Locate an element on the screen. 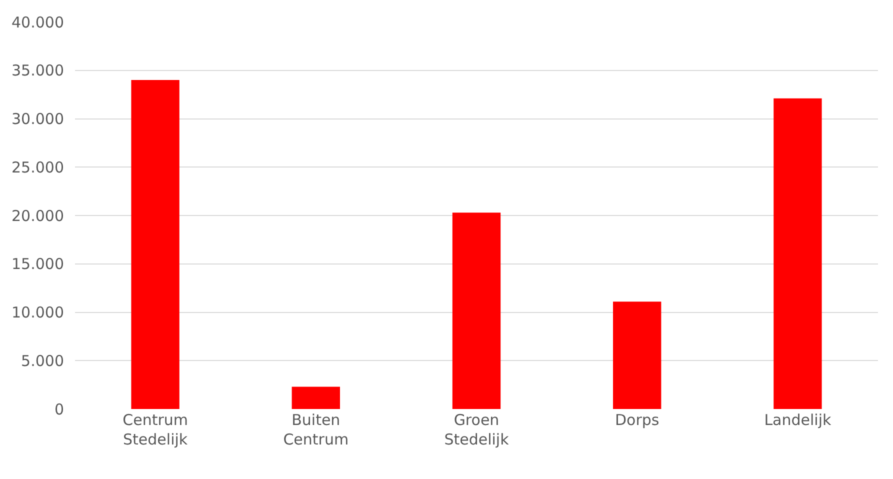  y-tick-label: 0 is located at coordinates (59, 409).